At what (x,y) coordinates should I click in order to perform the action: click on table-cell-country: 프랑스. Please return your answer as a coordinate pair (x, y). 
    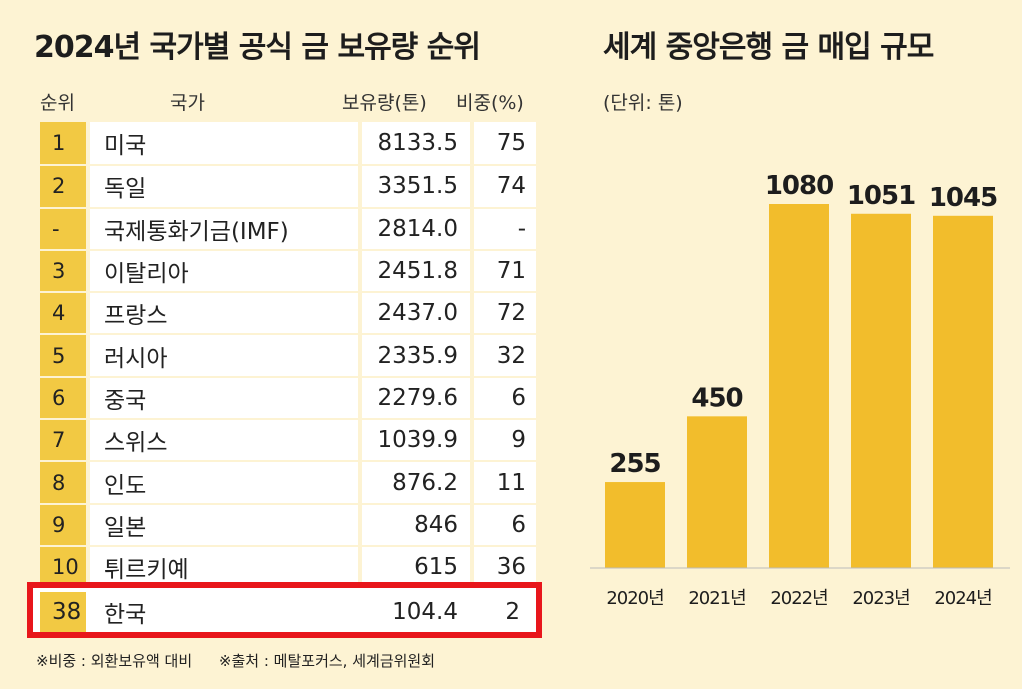
    Looking at the image, I should click on (224, 312).